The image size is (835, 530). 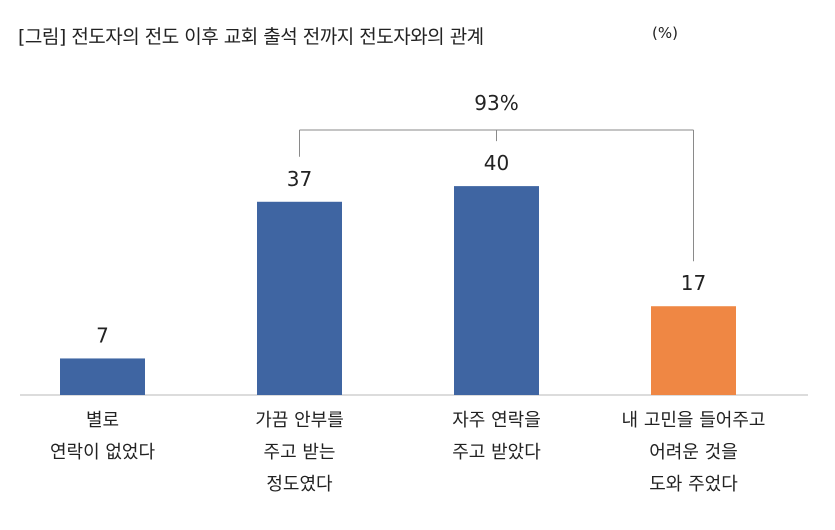 What do you see at coordinates (300, 452) in the screenshot?
I see `x-tick-label-2-line-2: 주고 받는` at bounding box center [300, 452].